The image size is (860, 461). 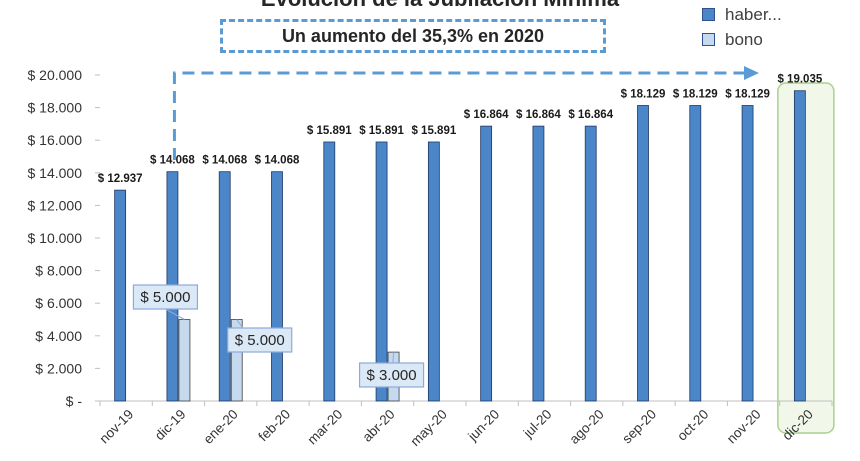 What do you see at coordinates (116, 427) in the screenshot?
I see `x-tick-label: nov-19` at bounding box center [116, 427].